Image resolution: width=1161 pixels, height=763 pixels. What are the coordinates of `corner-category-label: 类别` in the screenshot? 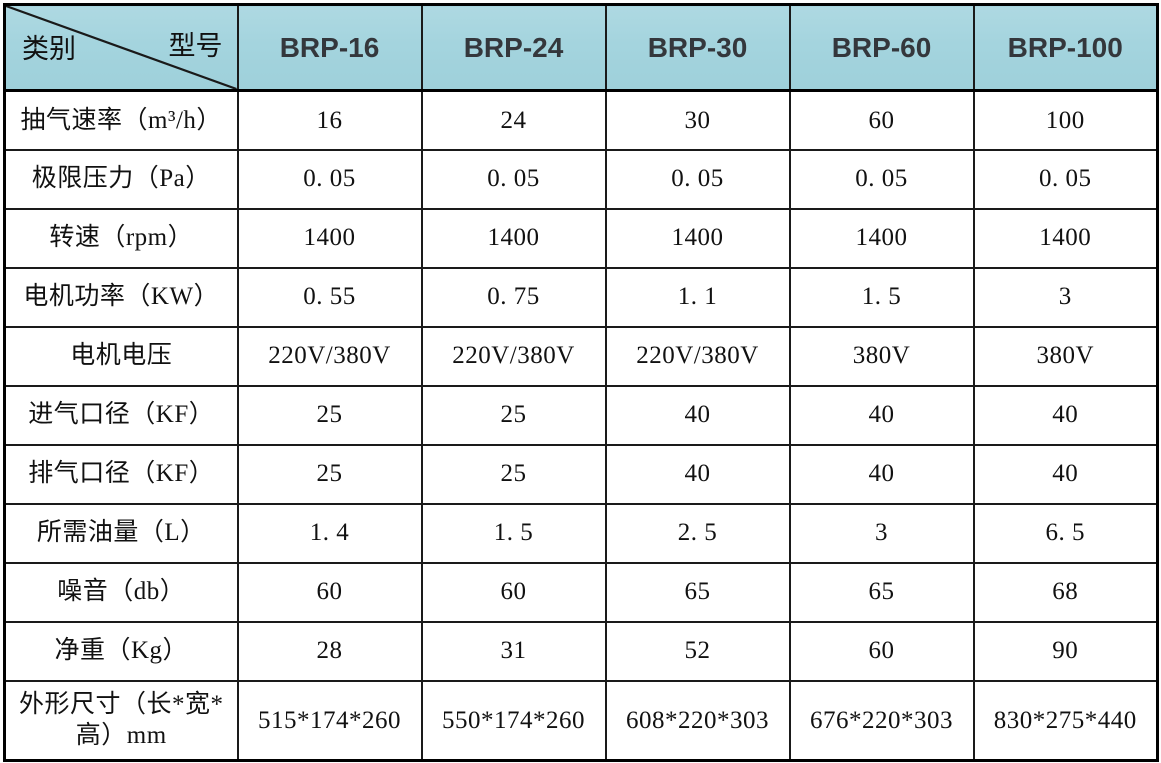 It's located at (49, 48).